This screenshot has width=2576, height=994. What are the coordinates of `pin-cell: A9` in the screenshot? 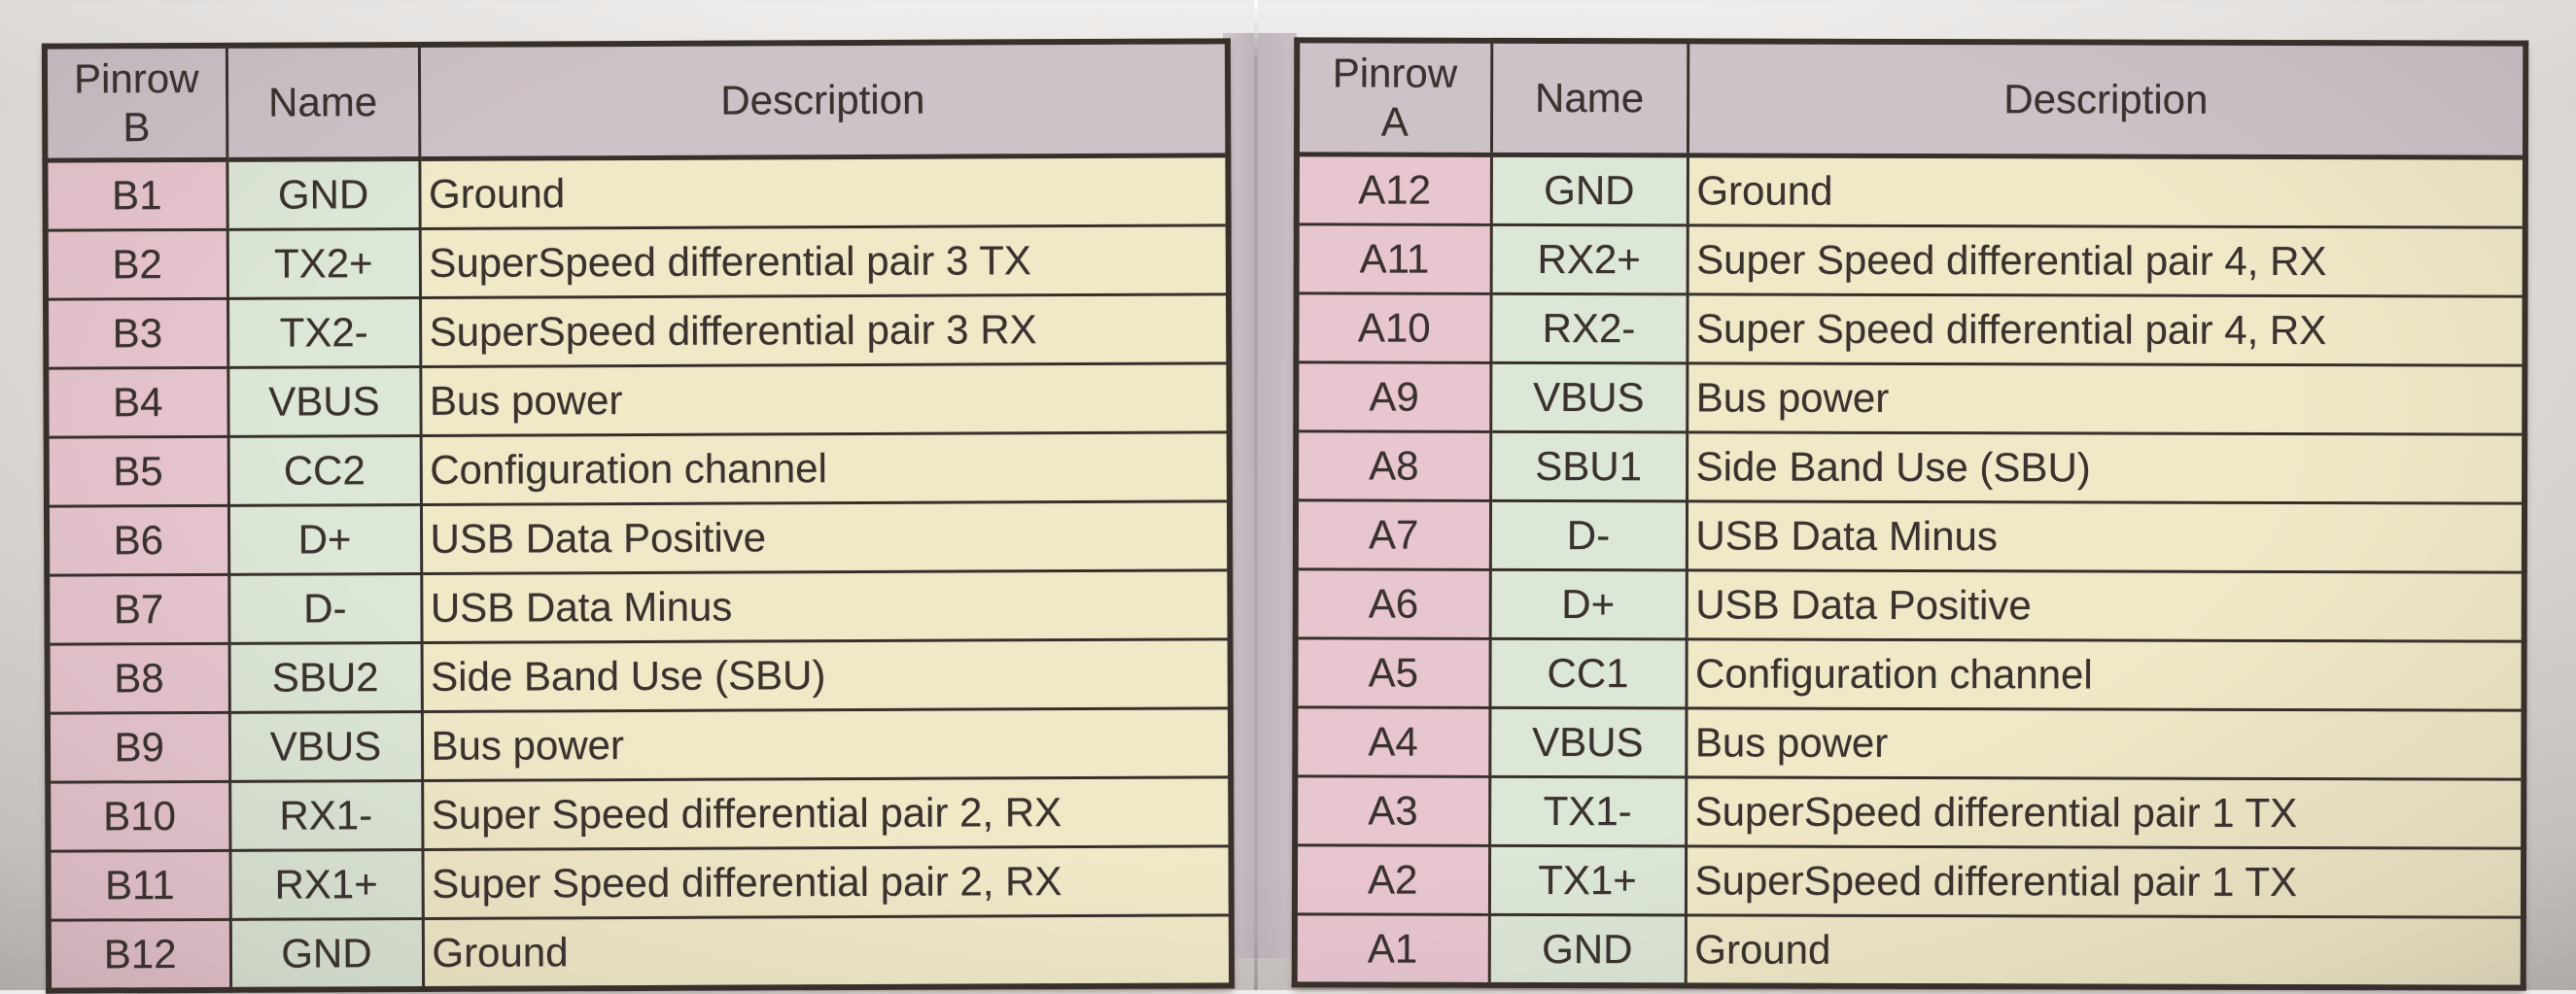 It's located at (1394, 397).